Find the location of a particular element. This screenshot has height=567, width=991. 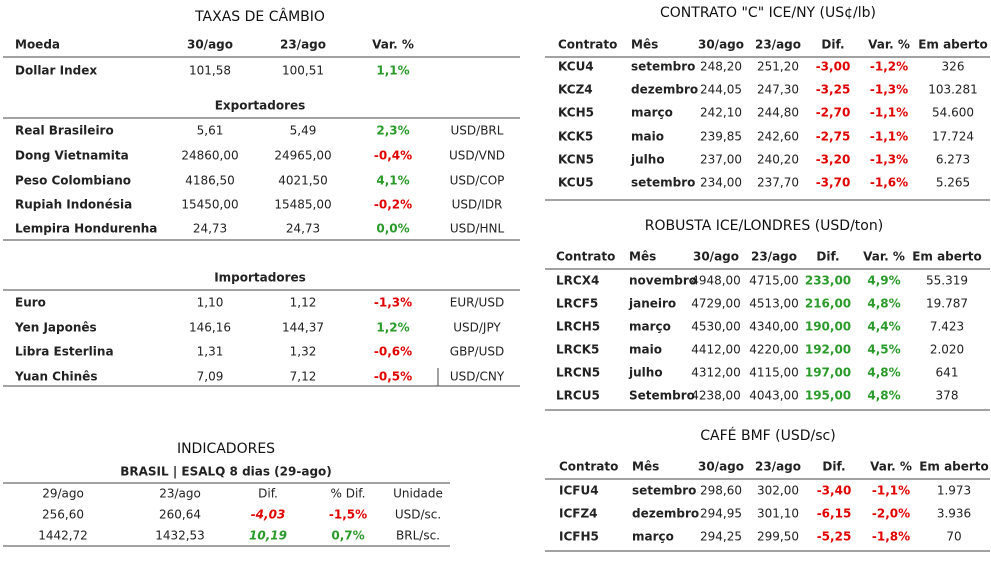

table-cell: Dong Vietnamita is located at coordinates (72, 156).